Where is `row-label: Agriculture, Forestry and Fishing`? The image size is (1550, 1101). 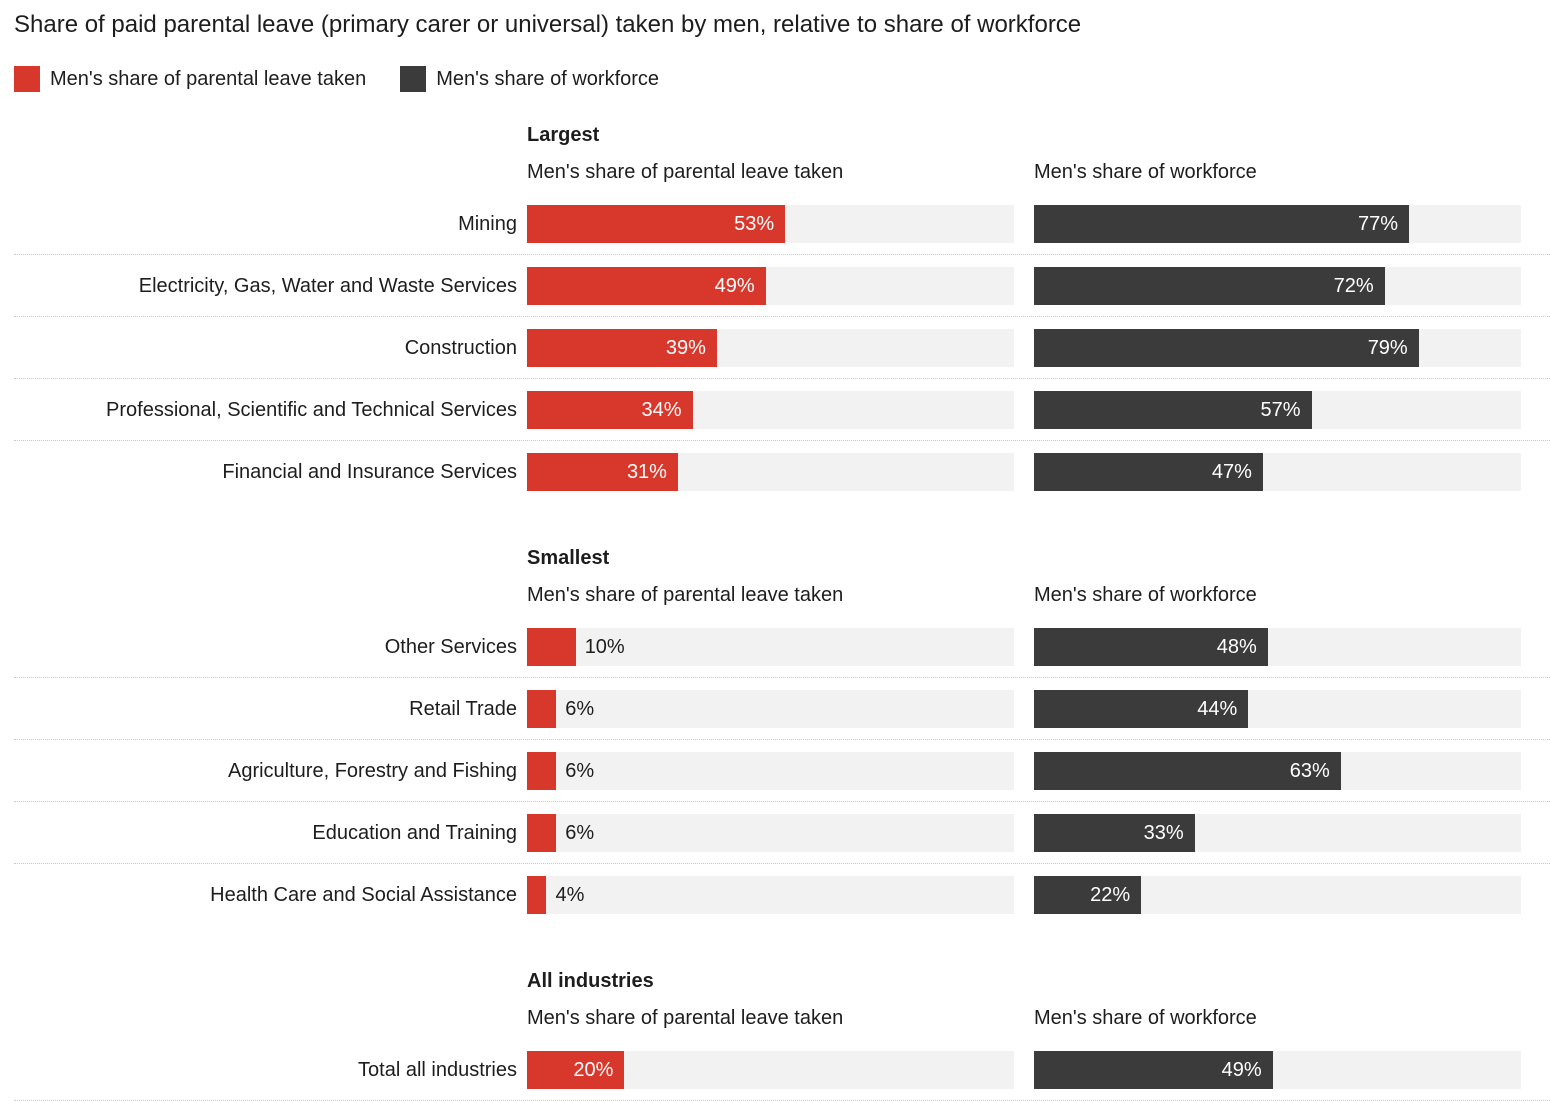
row-label: Agriculture, Forestry and Fishing is located at coordinates (372, 770).